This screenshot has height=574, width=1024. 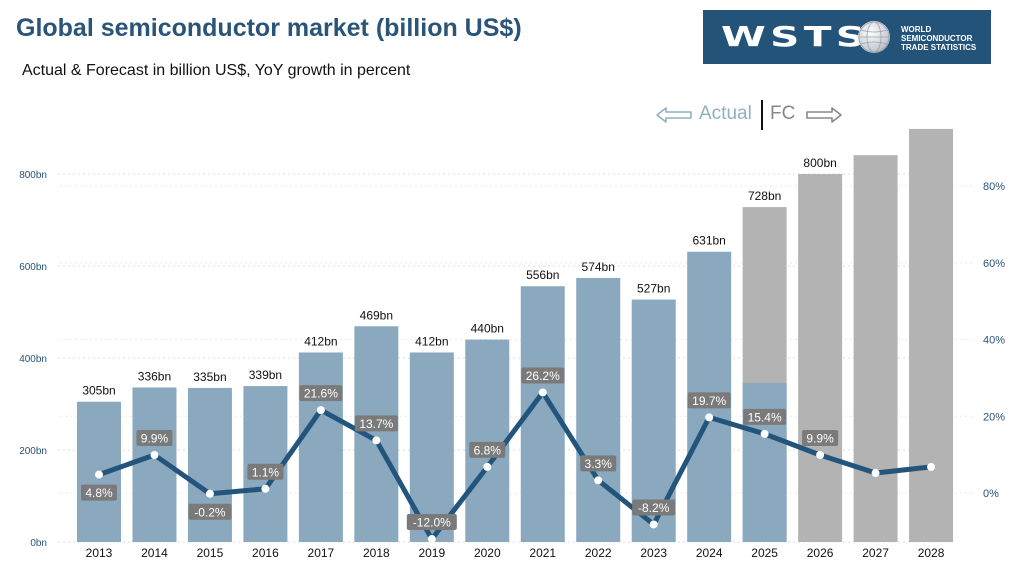 I want to click on x-tick-label: 2025, so click(x=764, y=553).